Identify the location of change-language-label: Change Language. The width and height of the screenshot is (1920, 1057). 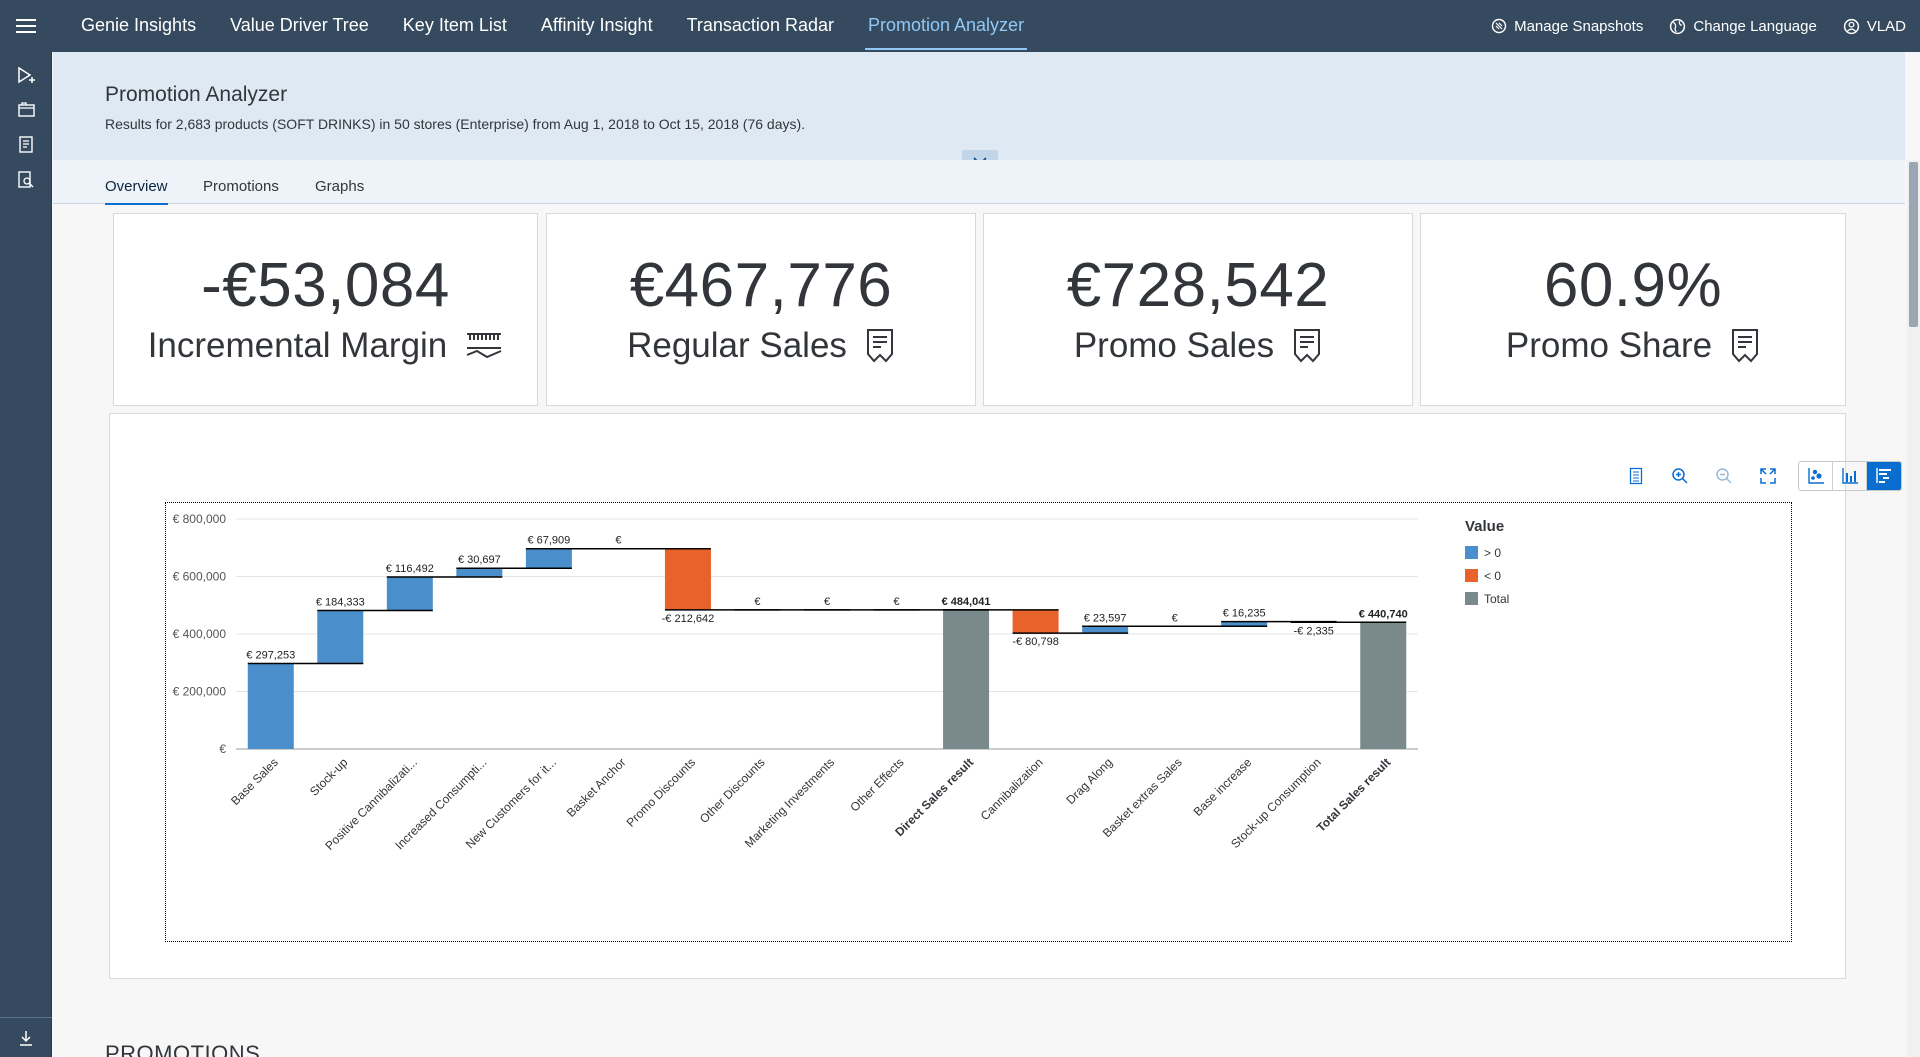
(1755, 26).